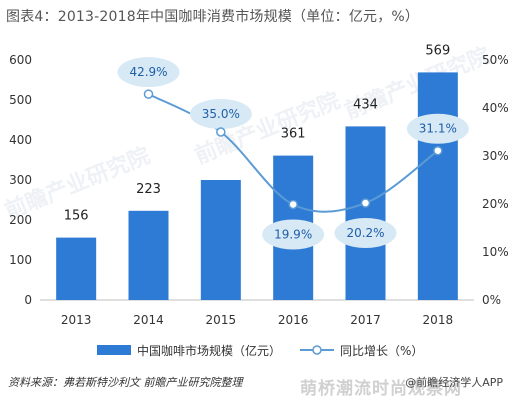 Image resolution: width=517 pixels, height=401 pixels. Describe the element at coordinates (20, 100) in the screenshot. I see `y-left-tick-label: 500` at that location.